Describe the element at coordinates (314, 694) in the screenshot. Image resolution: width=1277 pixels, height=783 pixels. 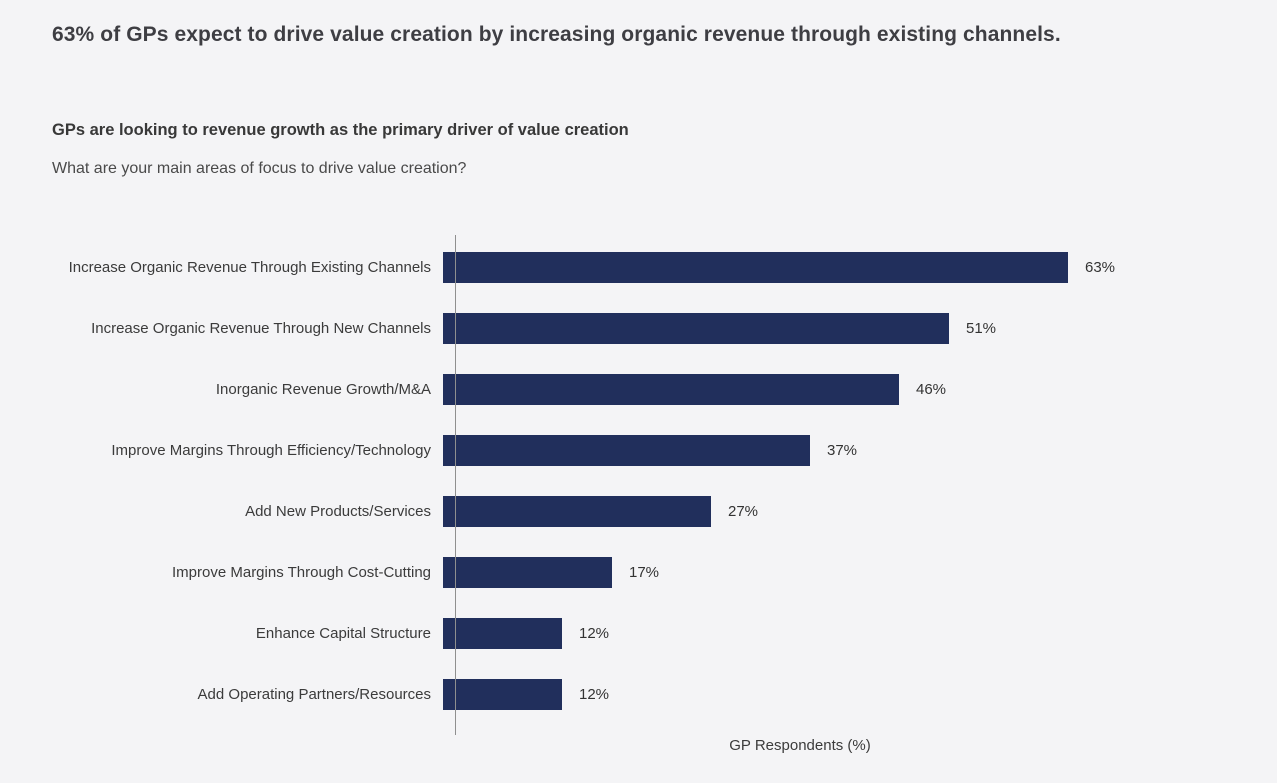
I see `category-label: Add Operating Partners/Resources` at that location.